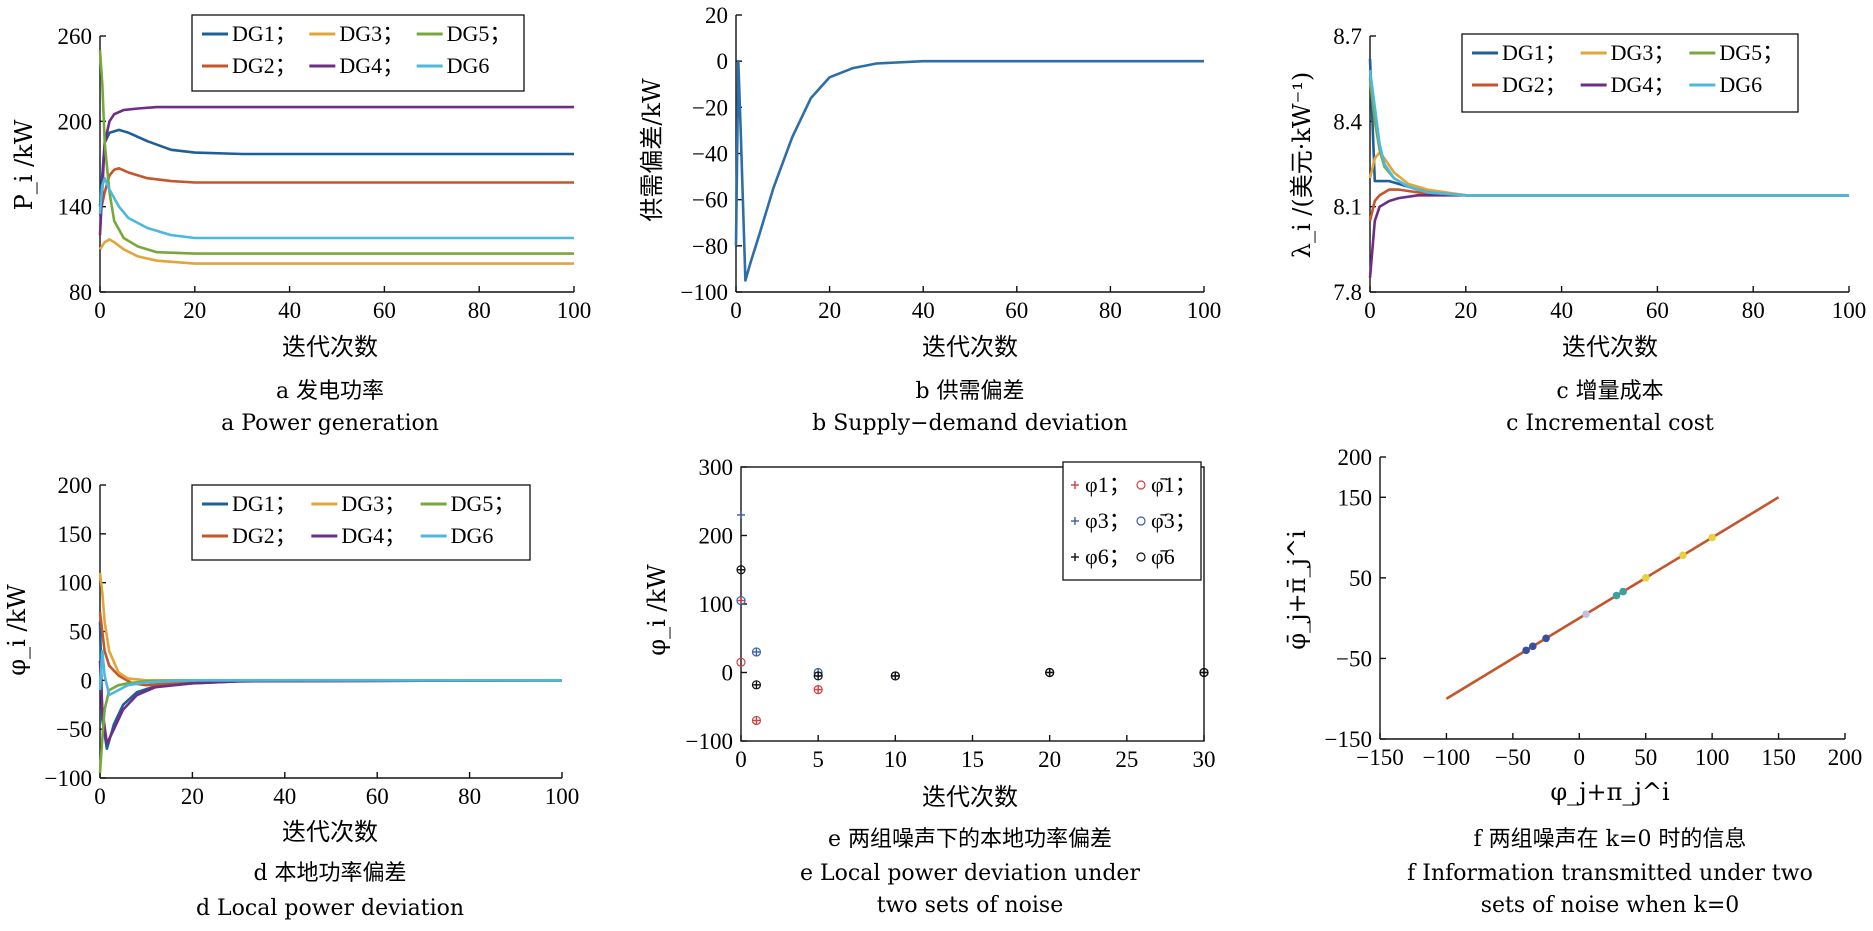 This screenshot has height=931, width=1873. I want to click on legend: DG1； DG3； DG5； DG2； DG4； DG6, so click(1630, 73).